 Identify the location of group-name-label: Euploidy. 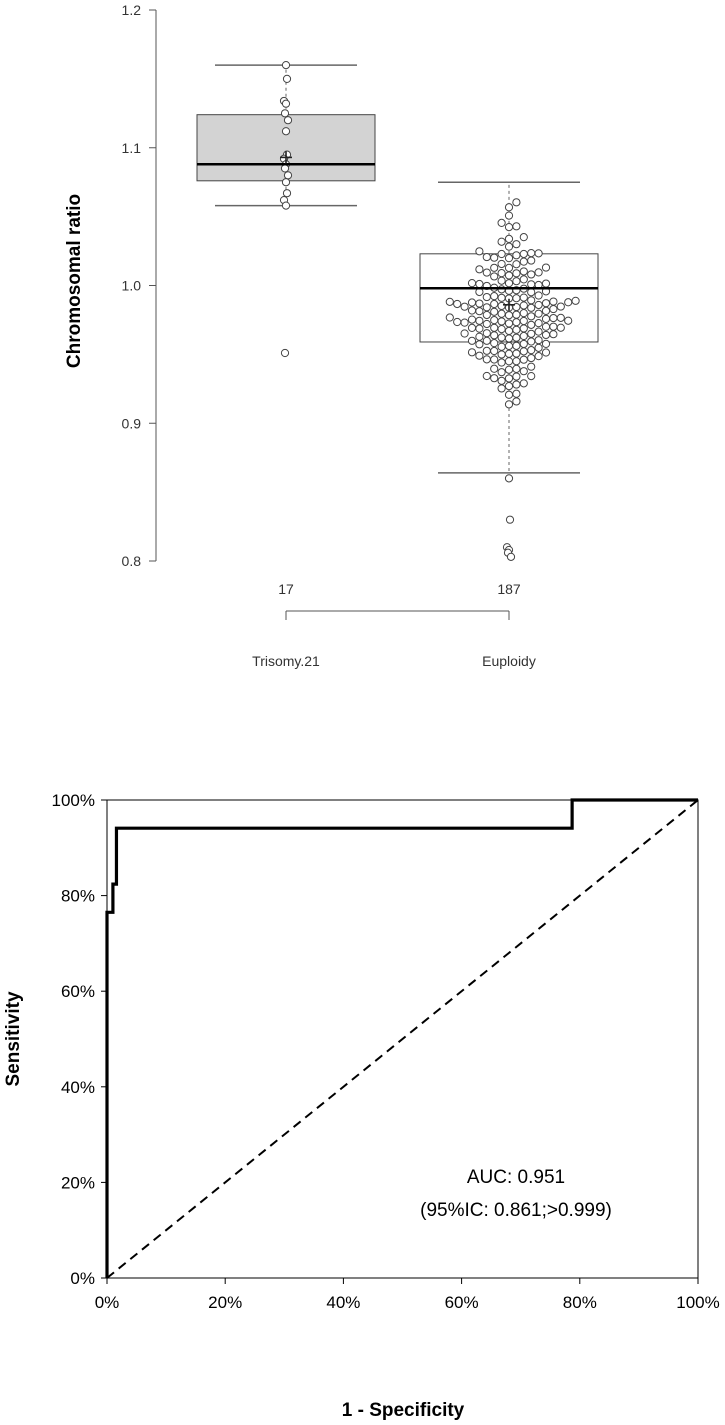
(509, 661).